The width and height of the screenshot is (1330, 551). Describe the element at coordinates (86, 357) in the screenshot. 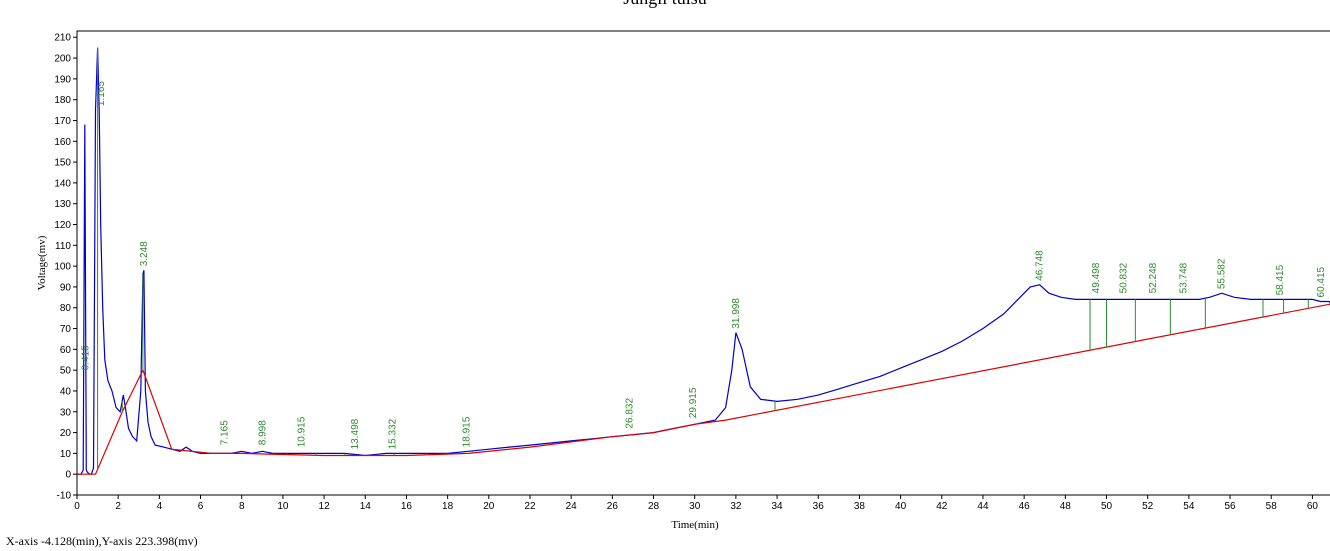

I see `peak-label: 0.415` at that location.